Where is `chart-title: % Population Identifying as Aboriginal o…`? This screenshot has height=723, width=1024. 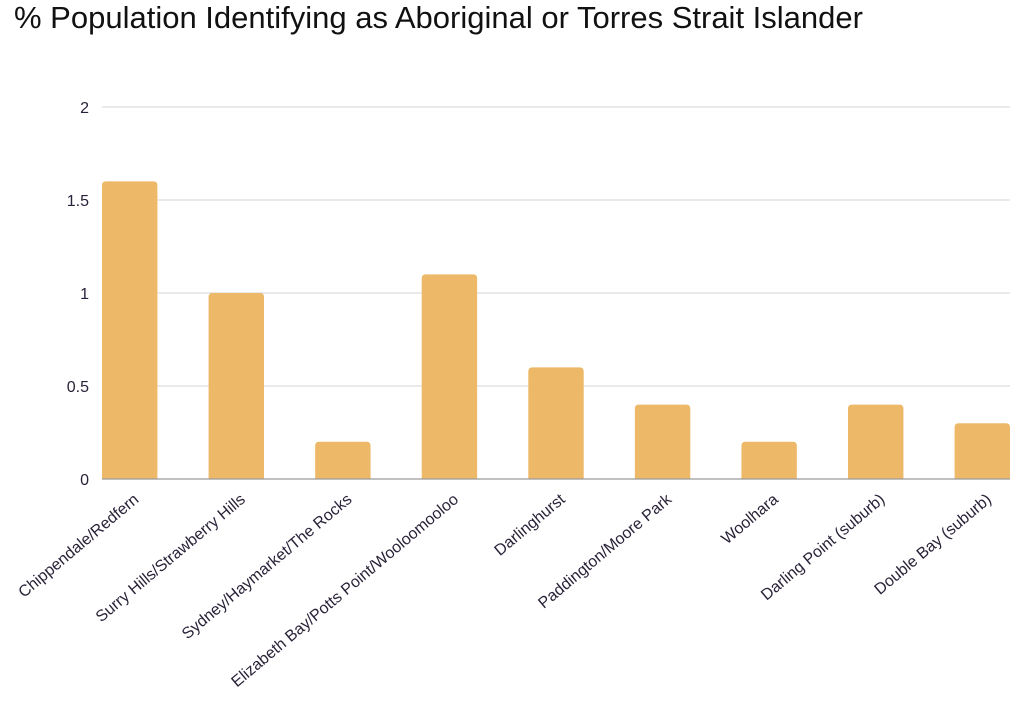
chart-title: % Population Identifying as Aboriginal o… is located at coordinates (438, 17).